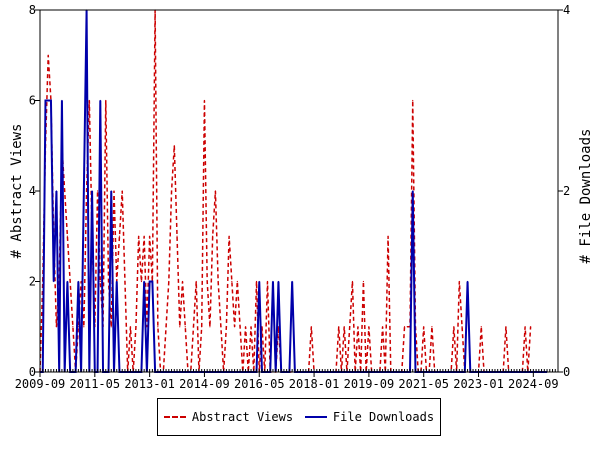 Image resolution: width=600 pixels, height=450 pixels. What do you see at coordinates (40, 384) in the screenshot?
I see `x-tick-label-0: 2009-09` at bounding box center [40, 384].